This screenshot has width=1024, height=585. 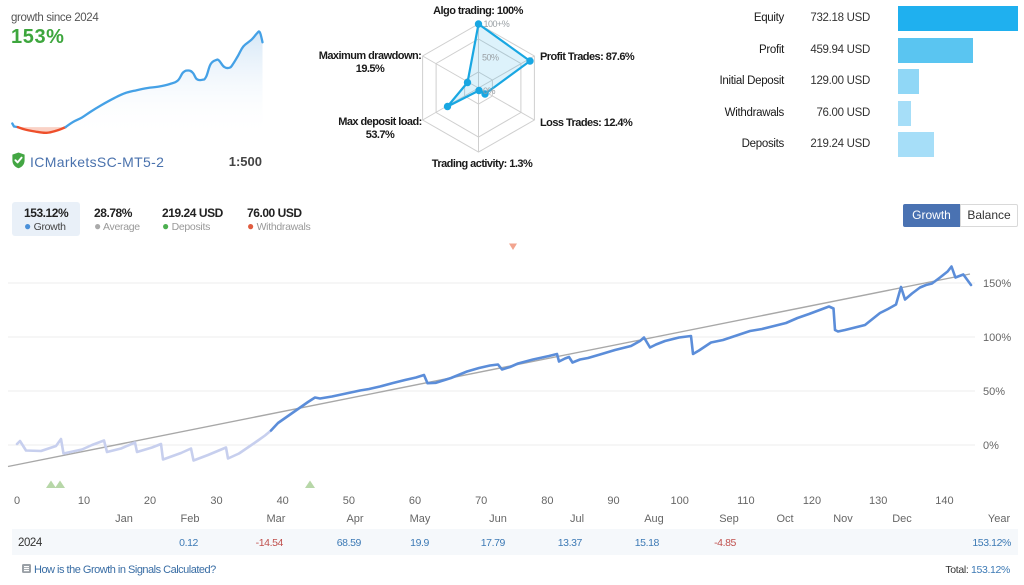 What do you see at coordinates (997, 338) in the screenshot?
I see `svg-text: 100%` at bounding box center [997, 338].